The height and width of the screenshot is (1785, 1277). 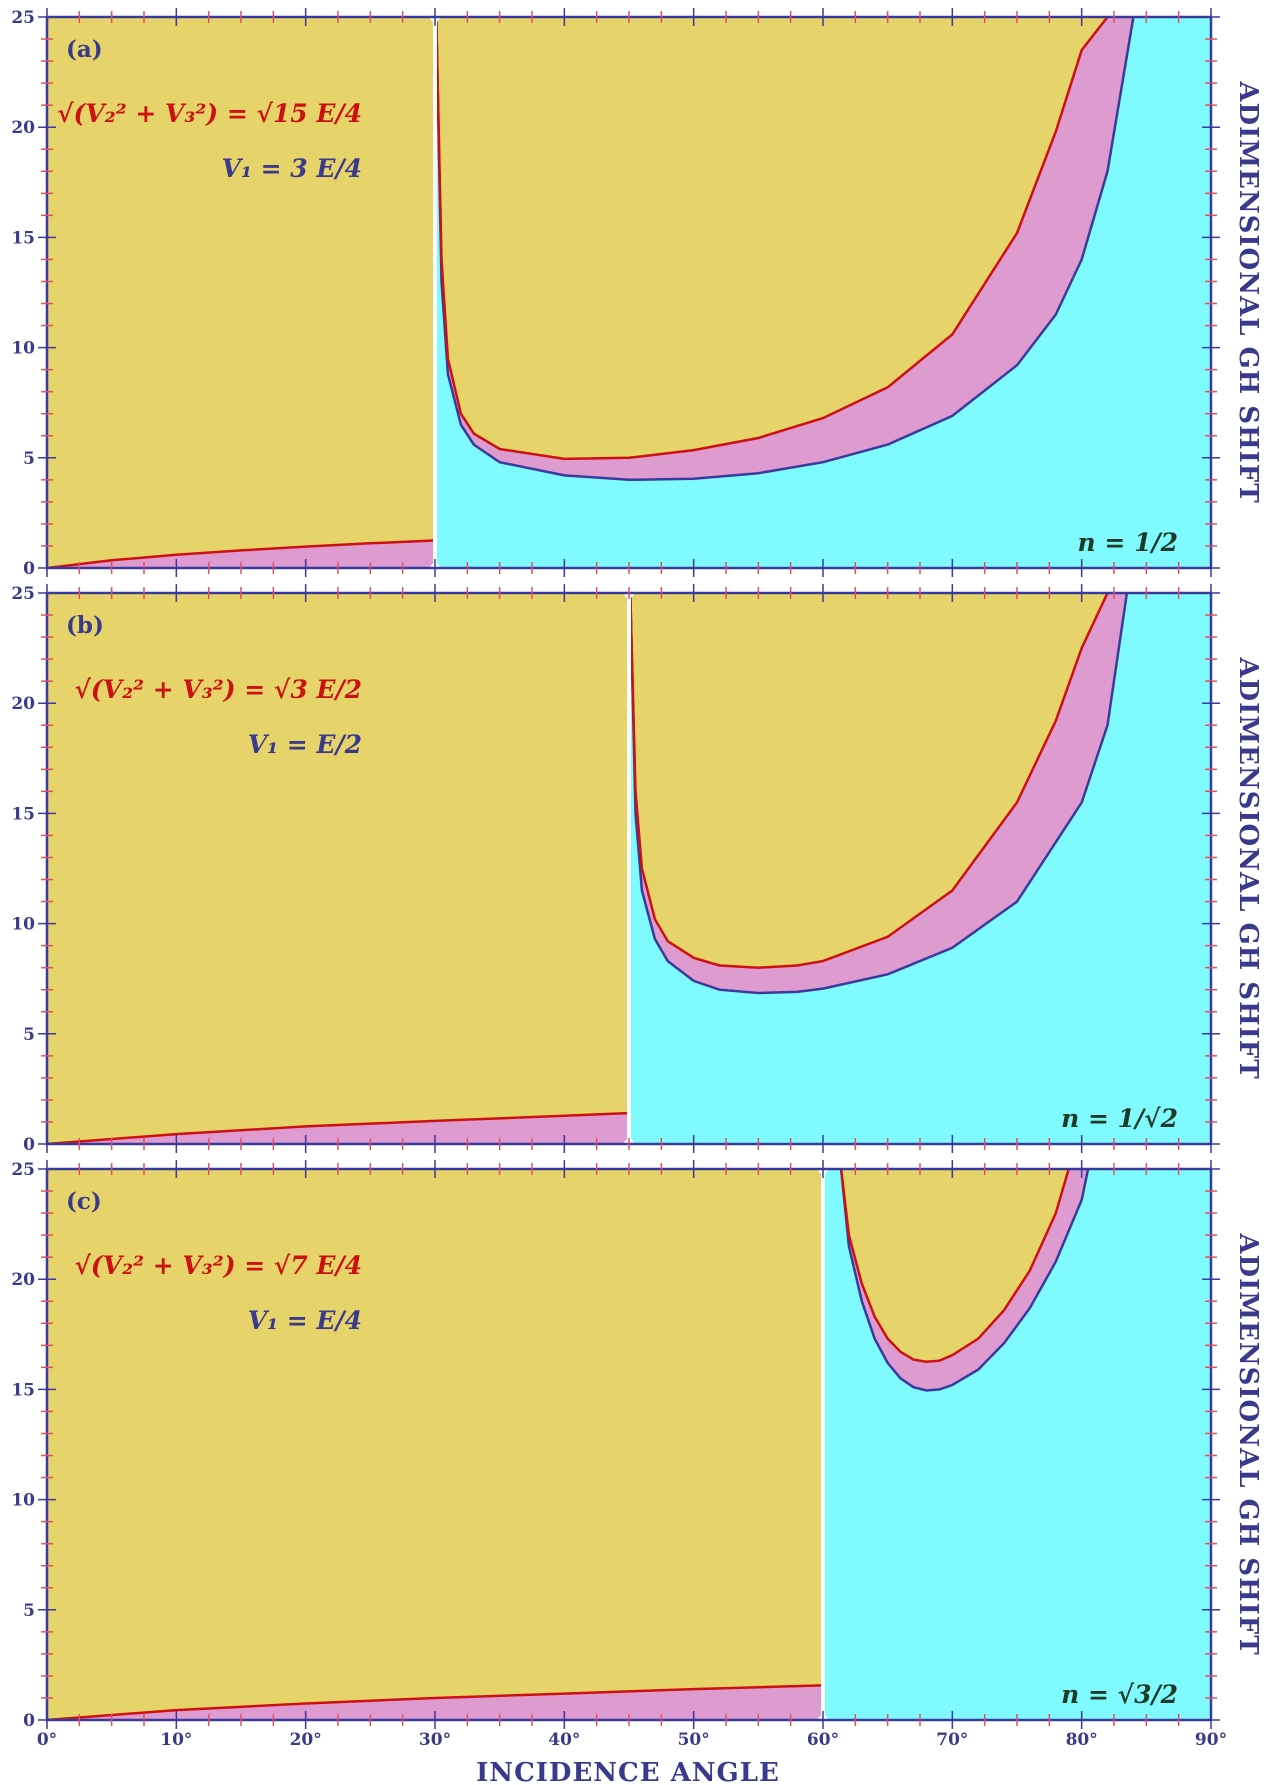 What do you see at coordinates (1211, 1740) in the screenshot?
I see `x-tick-label: 90°` at bounding box center [1211, 1740].